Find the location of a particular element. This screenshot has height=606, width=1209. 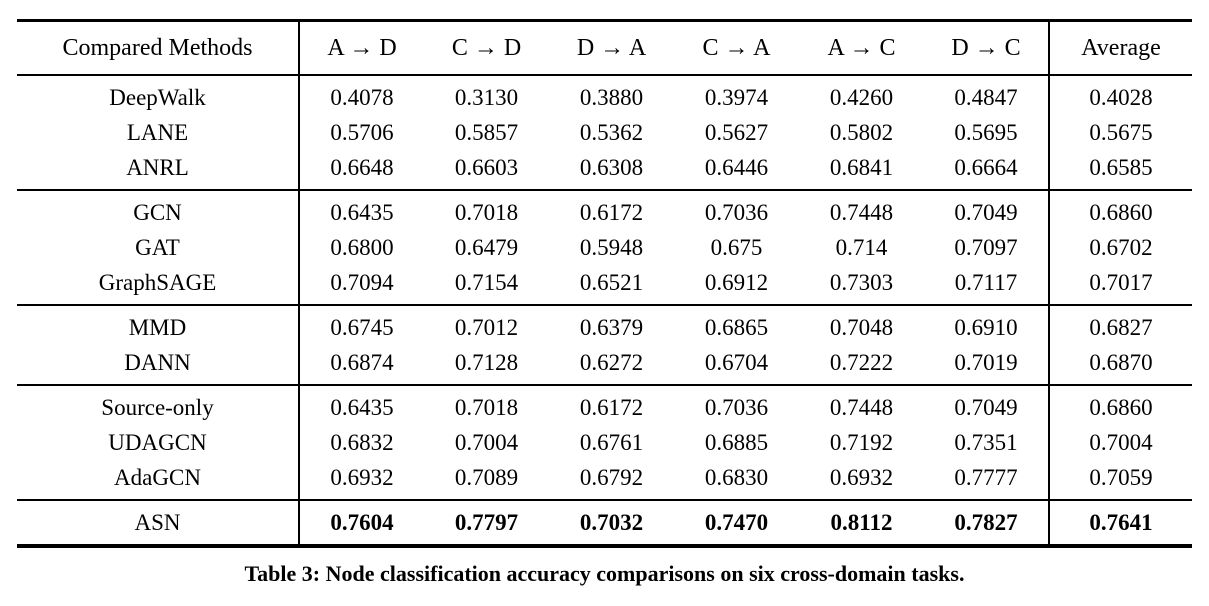

column-header-methods: Compared Methods is located at coordinates (158, 48).